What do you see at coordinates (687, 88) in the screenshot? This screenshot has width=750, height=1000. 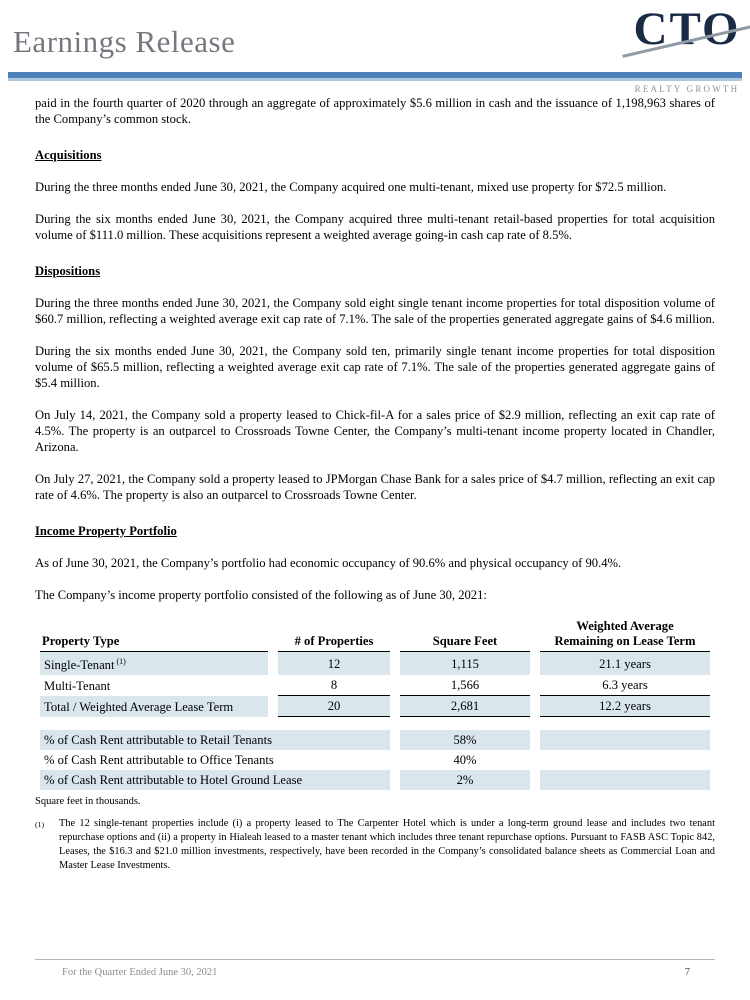 I see `logo-subtitle: REALTY GROWTH` at bounding box center [687, 88].